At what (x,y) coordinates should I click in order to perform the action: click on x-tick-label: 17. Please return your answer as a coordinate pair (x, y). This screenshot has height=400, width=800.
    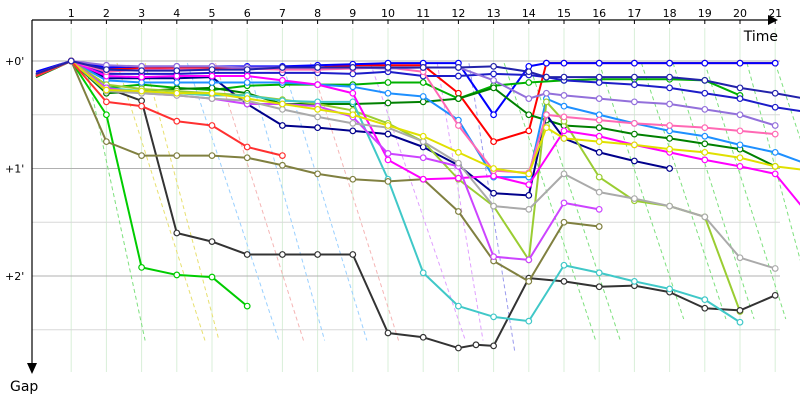
    Looking at the image, I should click on (634, 13).